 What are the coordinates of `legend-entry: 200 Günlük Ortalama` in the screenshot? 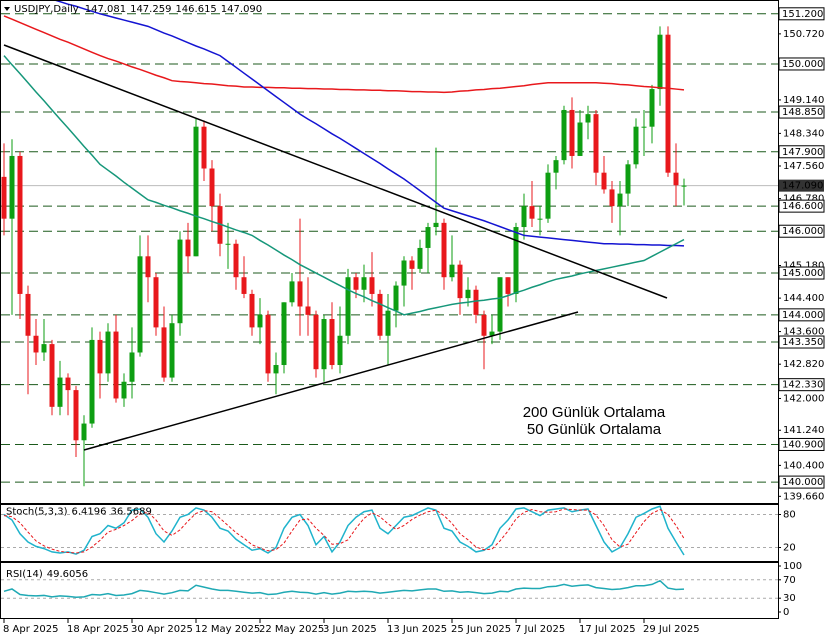 It's located at (594, 412).